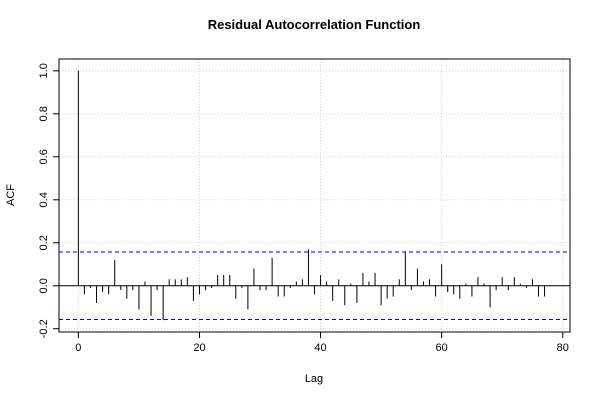 This screenshot has height=400, width=600. What do you see at coordinates (44, 199) in the screenshot?
I see `y-tick-label: 0.4` at bounding box center [44, 199].